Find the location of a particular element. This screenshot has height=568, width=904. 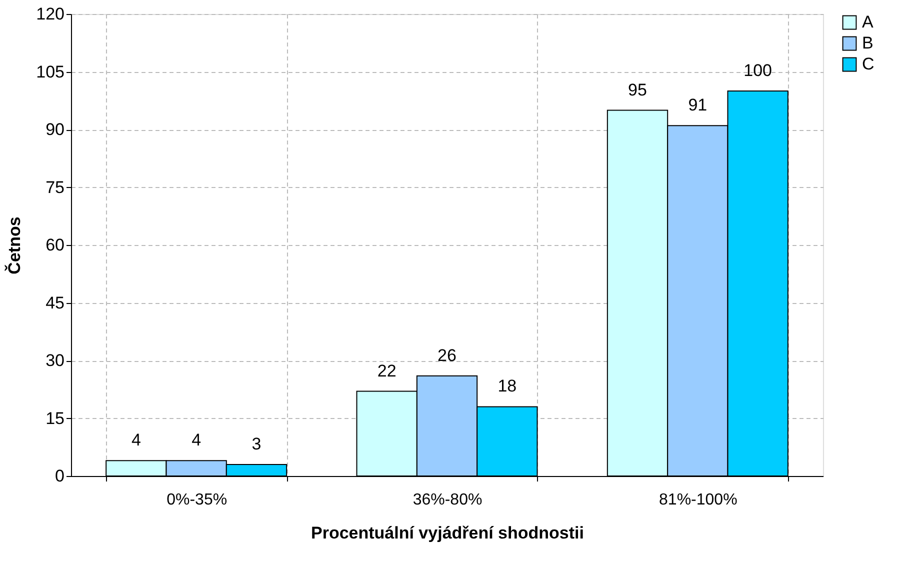

y-axis-title: Četnos is located at coordinates (14, 245).